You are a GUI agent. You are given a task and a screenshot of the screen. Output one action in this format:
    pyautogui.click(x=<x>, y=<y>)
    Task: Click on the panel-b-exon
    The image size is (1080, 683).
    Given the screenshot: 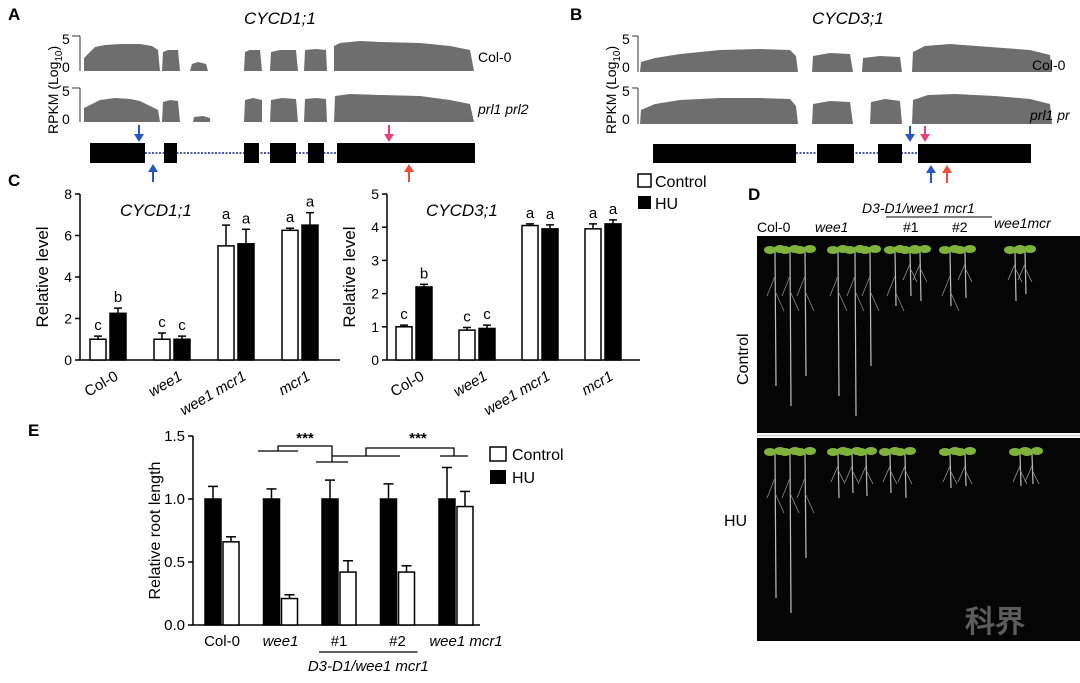 What is the action you would take?
    pyautogui.click(x=724, y=153)
    